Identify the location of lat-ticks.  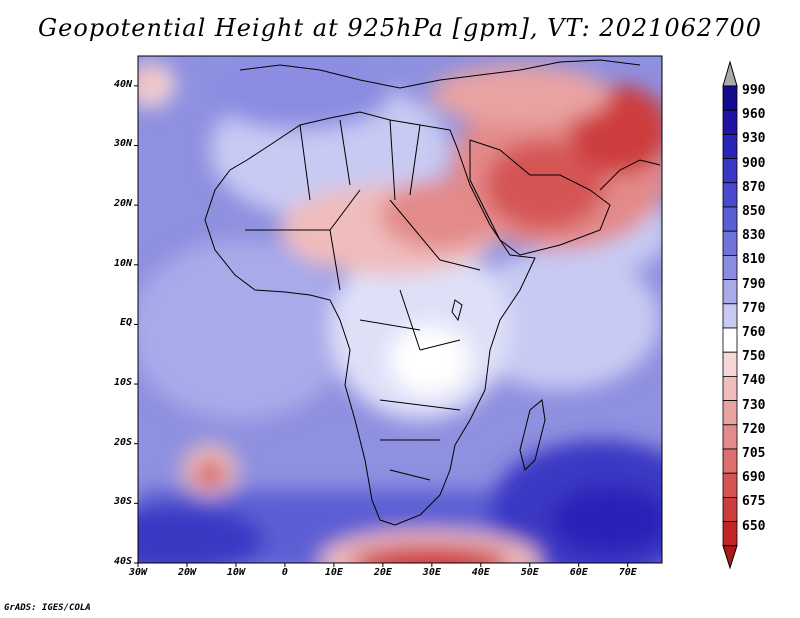
(136, 324).